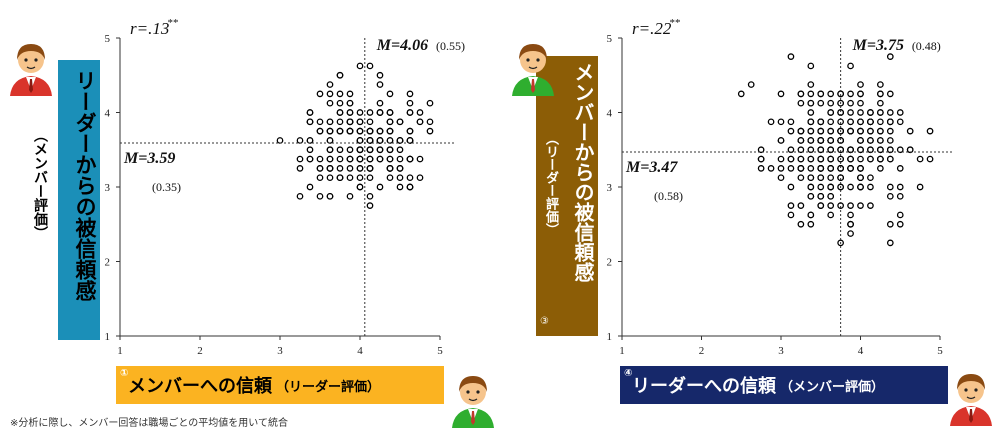  Describe the element at coordinates (610, 337) in the screenshot. I see `y-tick-label: 1` at that location.